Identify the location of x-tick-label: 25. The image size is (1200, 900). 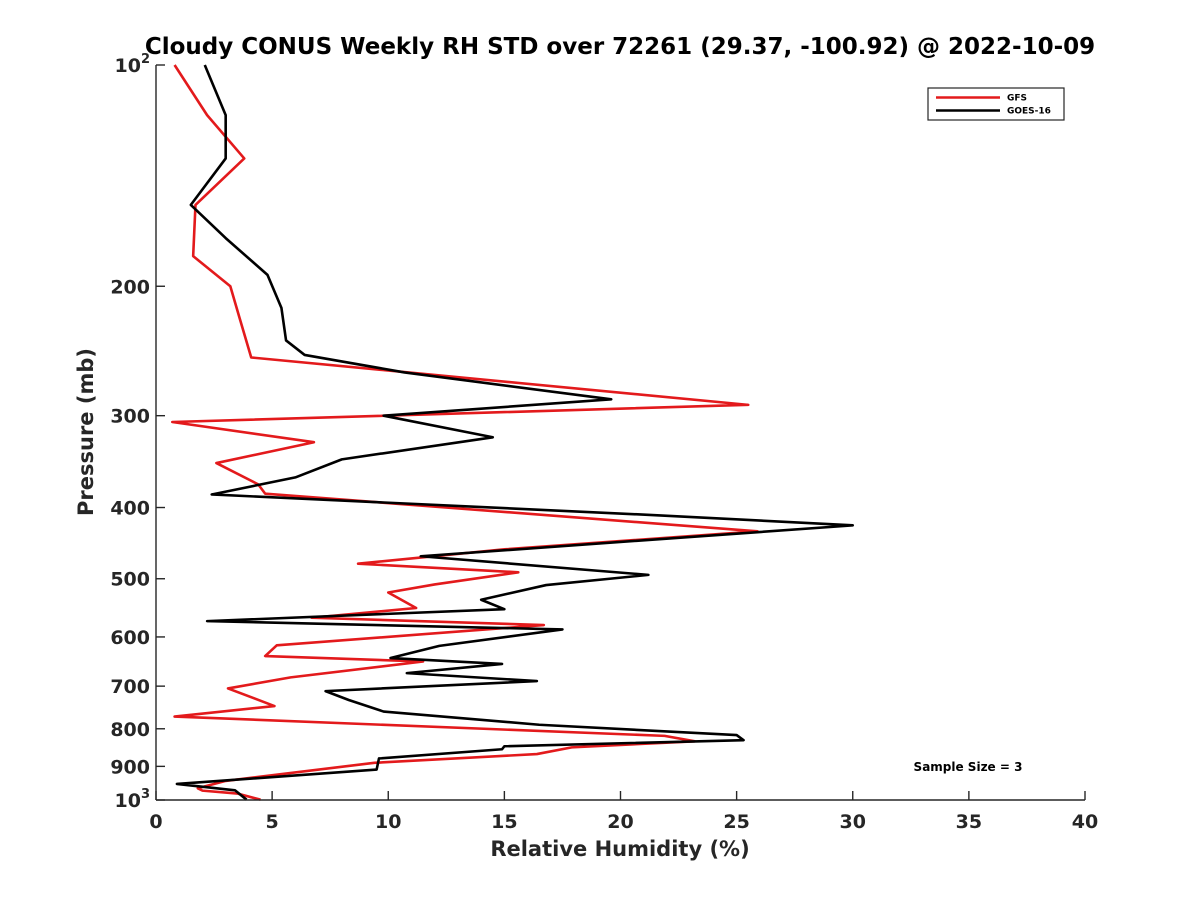
(736, 822).